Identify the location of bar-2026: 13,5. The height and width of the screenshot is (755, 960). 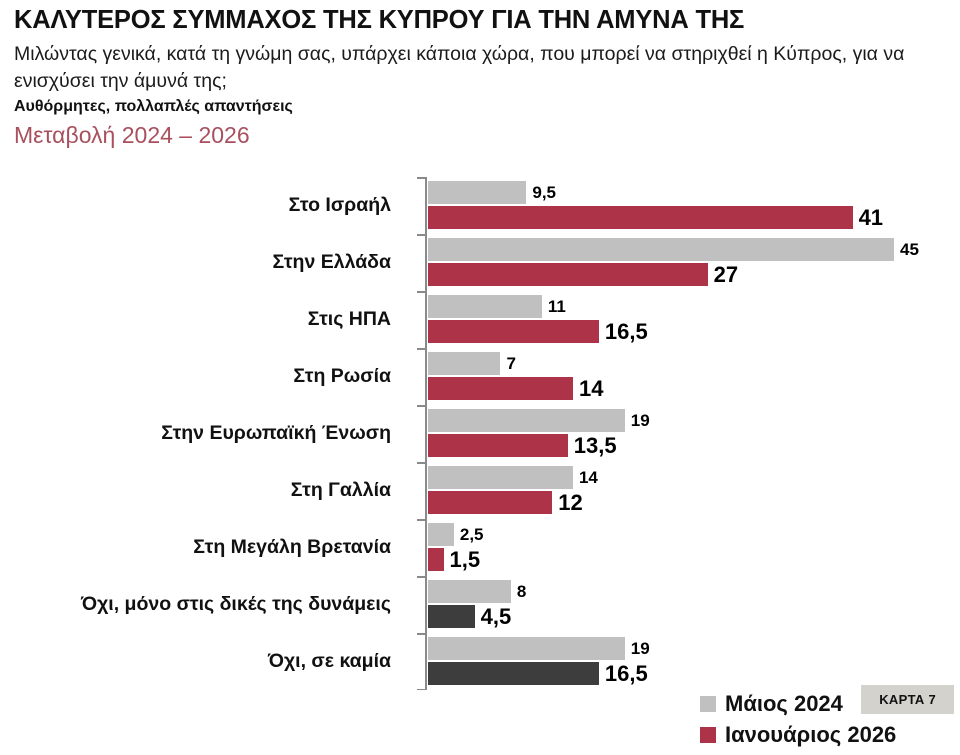
(522, 445).